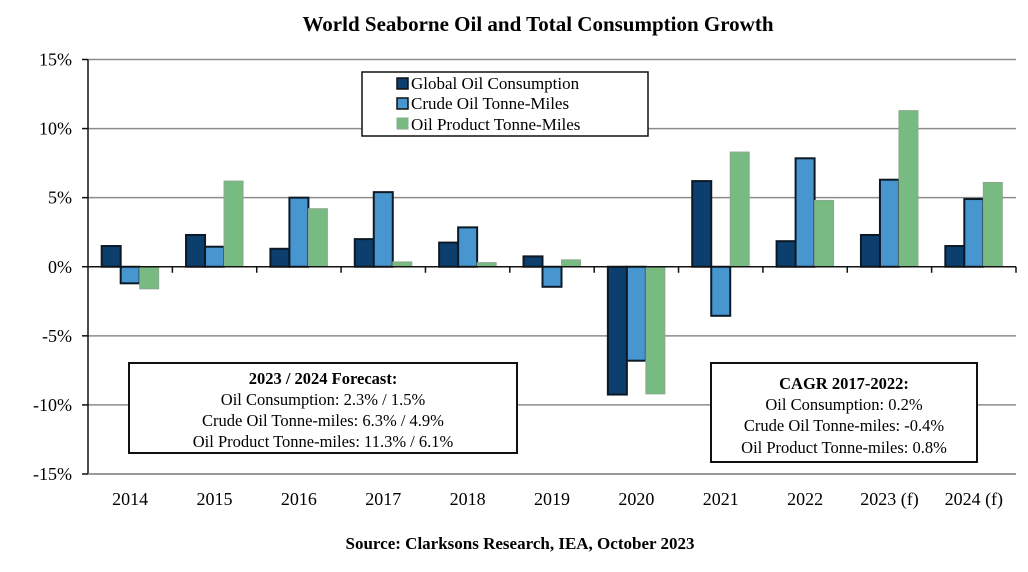  I want to click on x-tick-label: 2022, so click(805, 499).